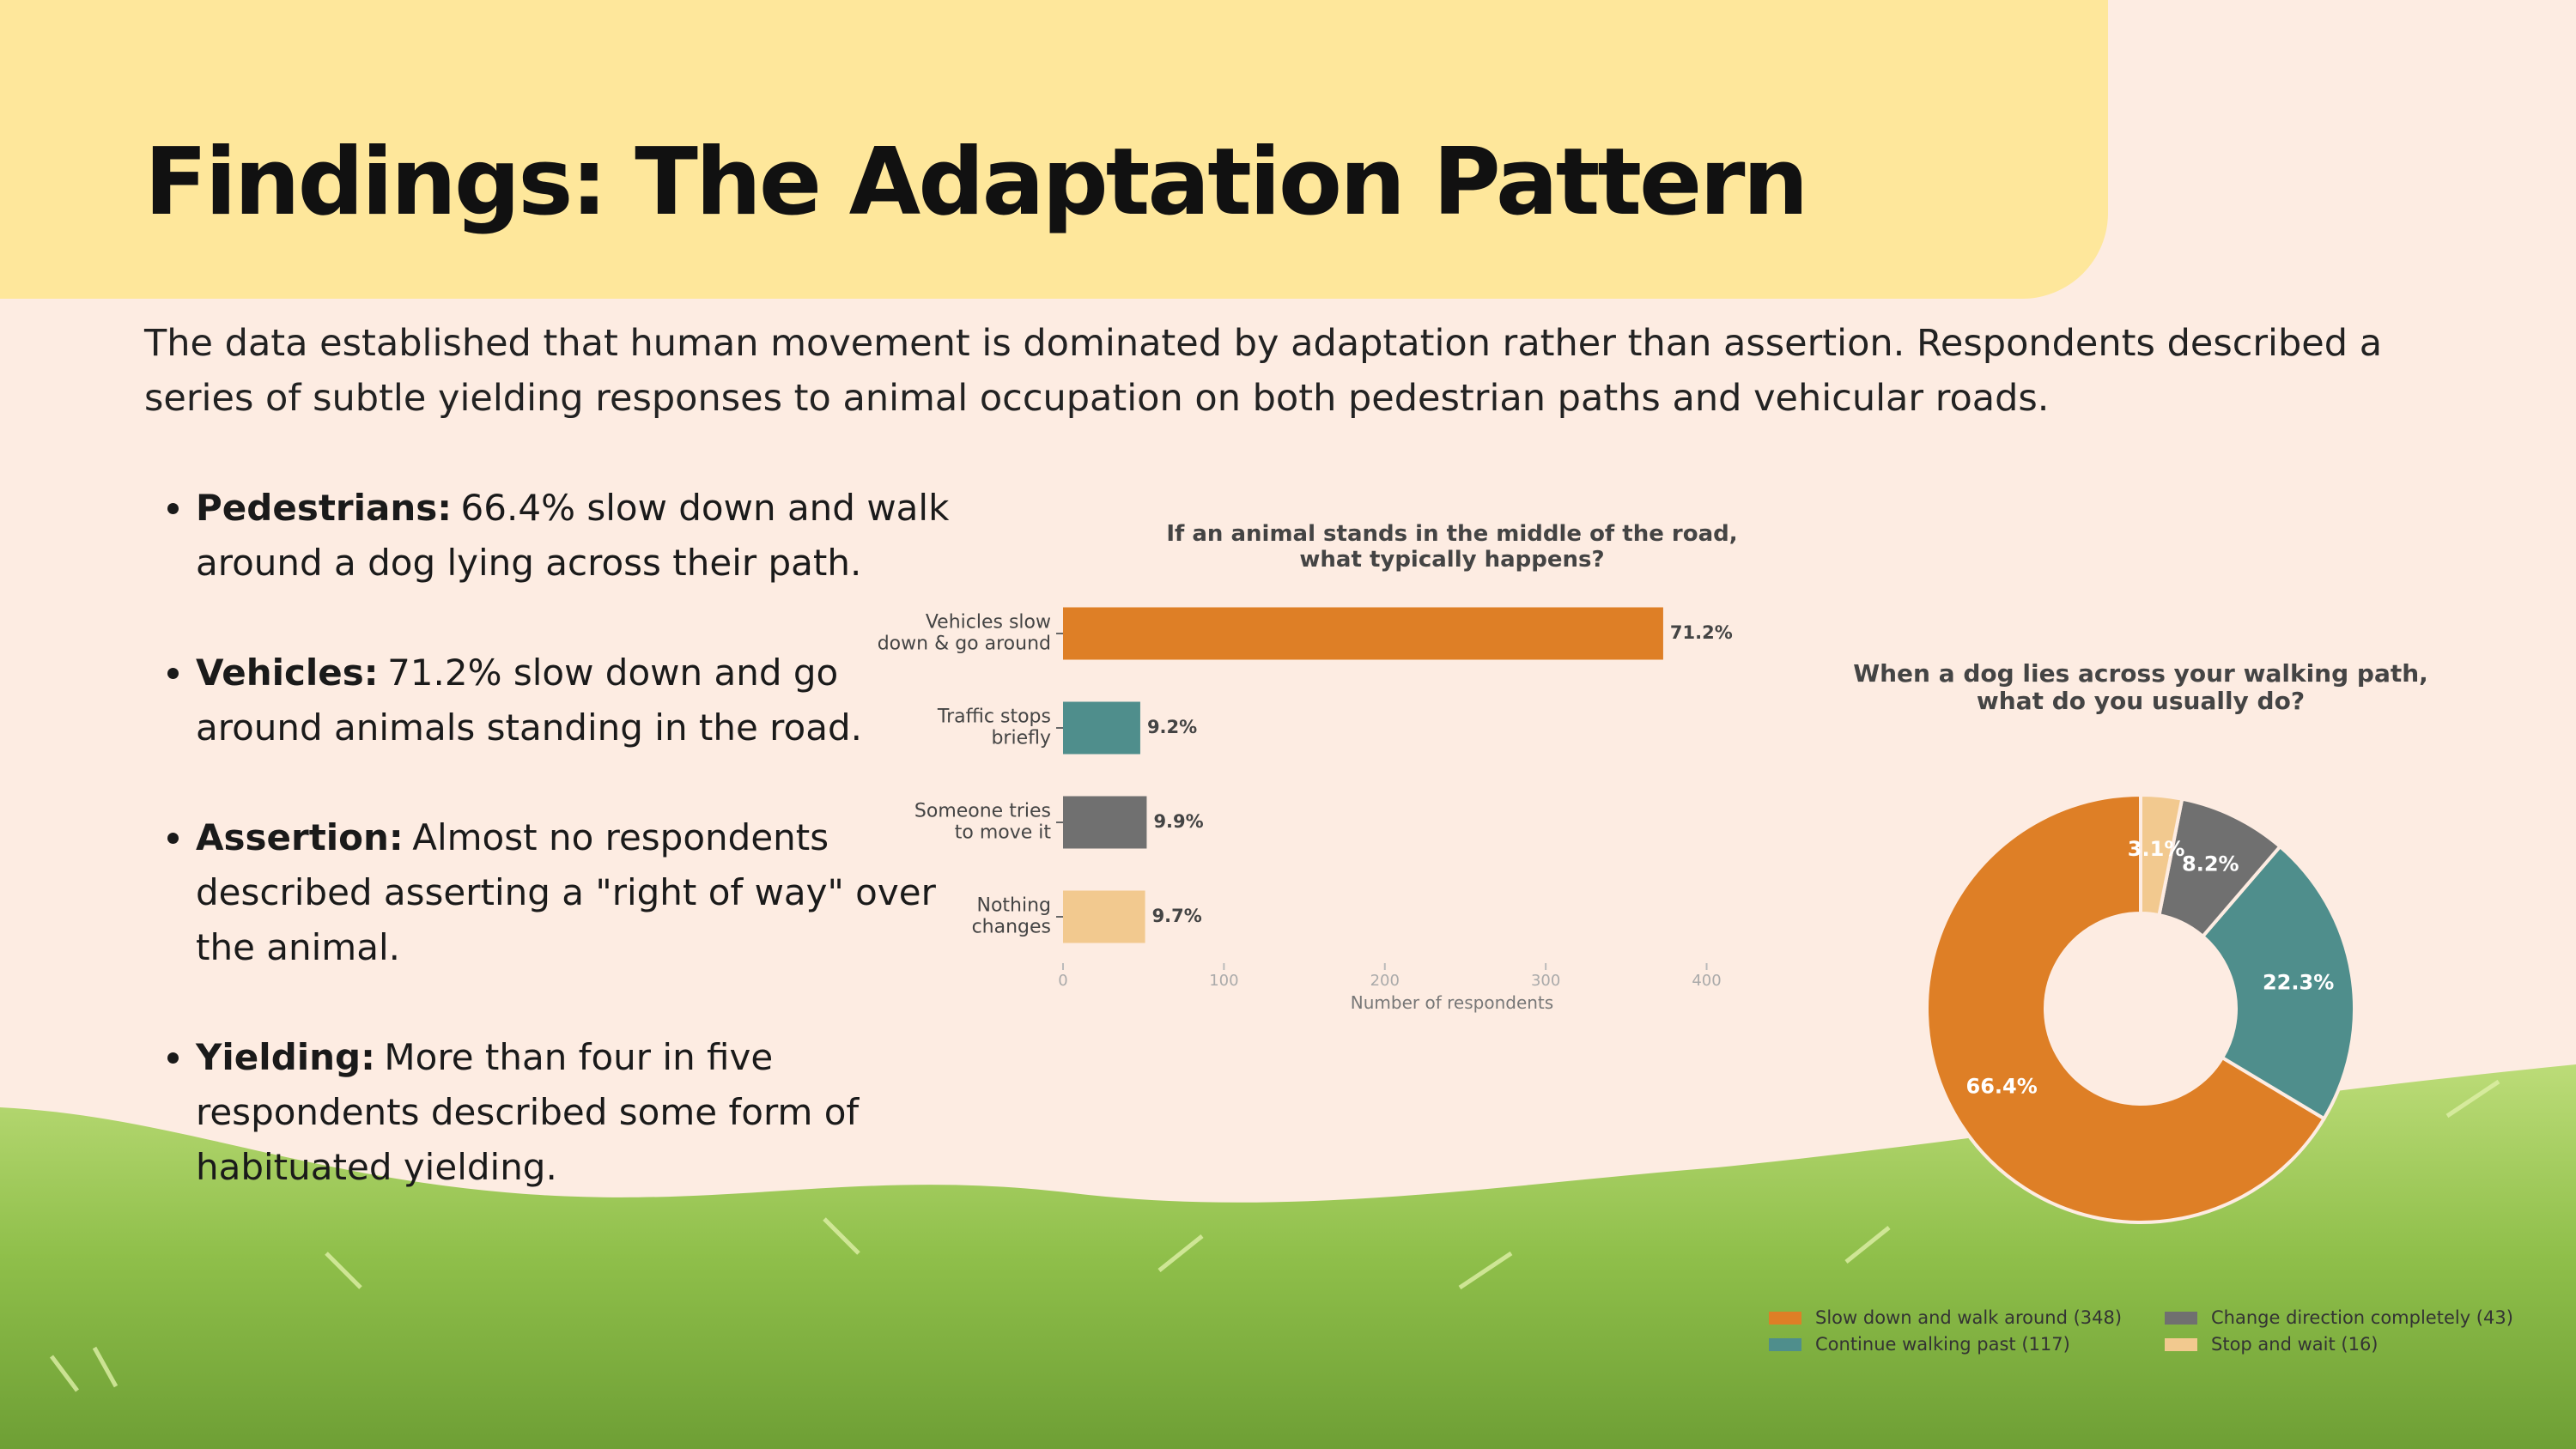 The height and width of the screenshot is (1449, 2576). What do you see at coordinates (1943, 1344) in the screenshot?
I see `legend-label: Continue walking past (117)` at bounding box center [1943, 1344].